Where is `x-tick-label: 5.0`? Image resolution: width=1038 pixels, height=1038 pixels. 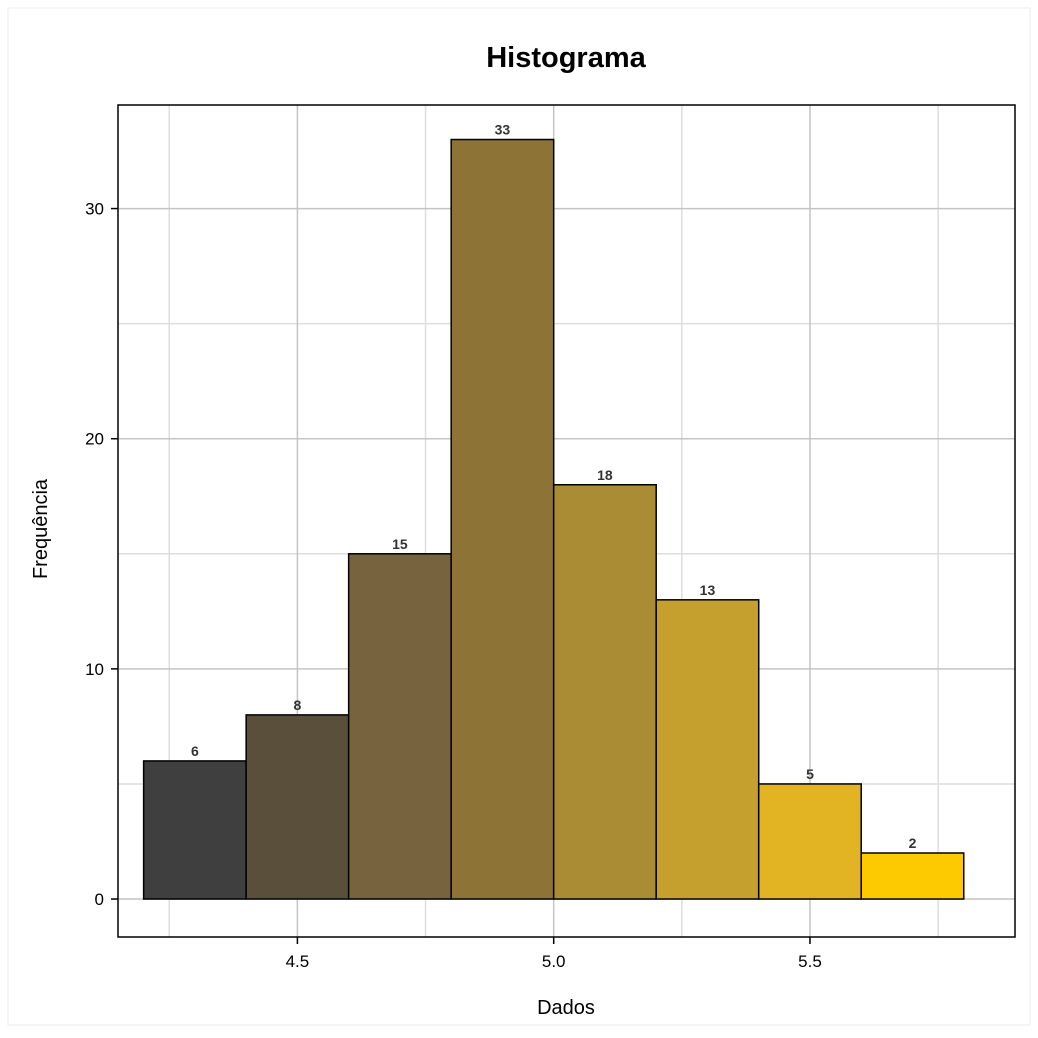
x-tick-label: 5.0 is located at coordinates (554, 961).